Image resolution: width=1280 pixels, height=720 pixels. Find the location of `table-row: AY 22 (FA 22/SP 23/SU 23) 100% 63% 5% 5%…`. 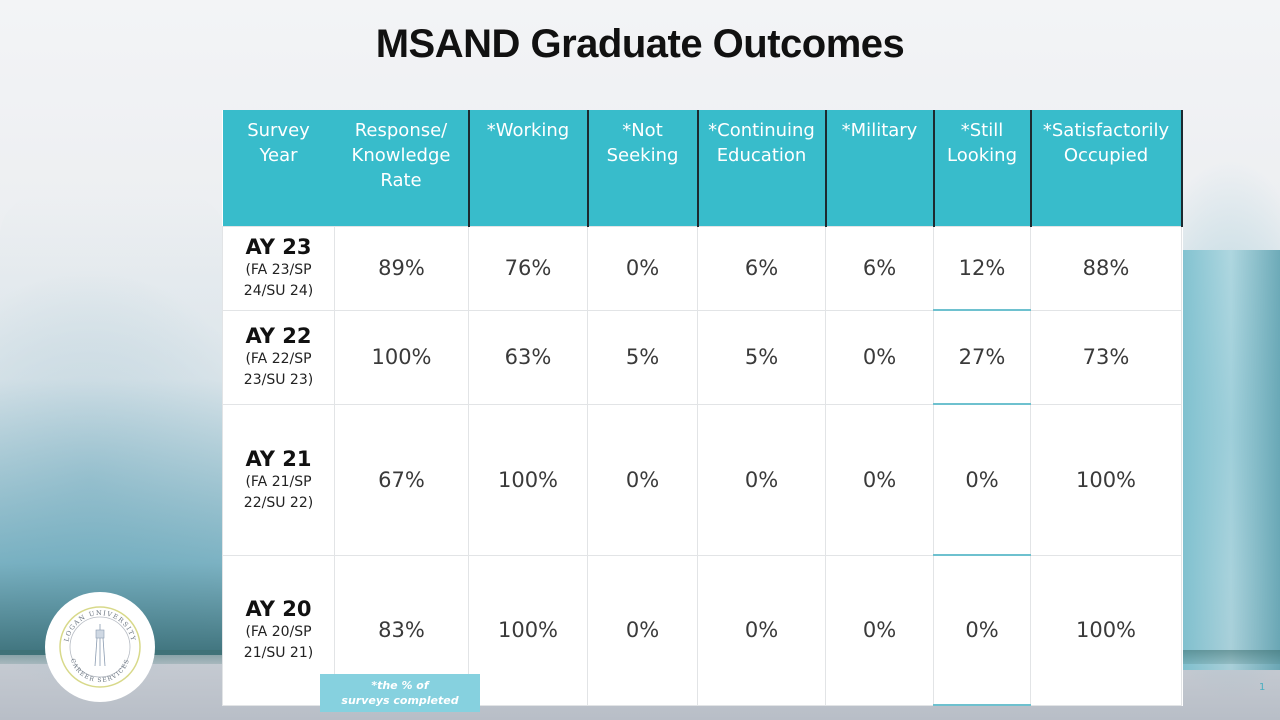

table-row: AY 22 (FA 22/SP 23/SU 23) 100% 63% 5% 5%… is located at coordinates (702, 357).